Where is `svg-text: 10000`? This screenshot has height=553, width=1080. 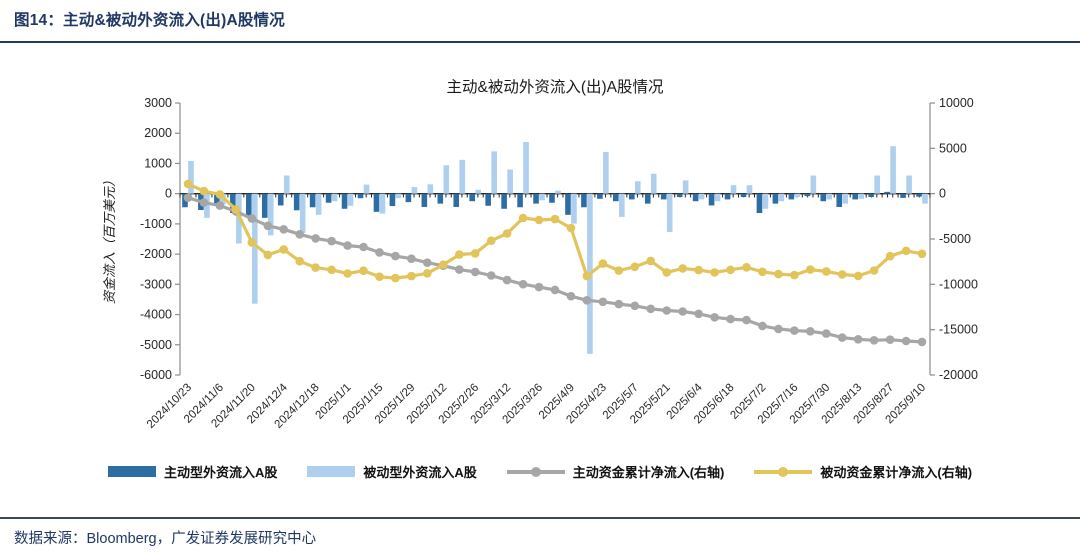
svg-text: 10000 is located at coordinates (956, 103).